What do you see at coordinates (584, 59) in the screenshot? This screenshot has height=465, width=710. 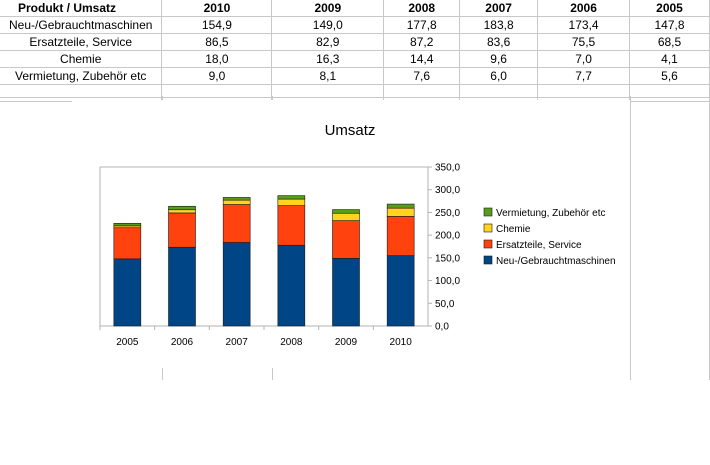 I see `value-cell: 7,0` at bounding box center [584, 59].